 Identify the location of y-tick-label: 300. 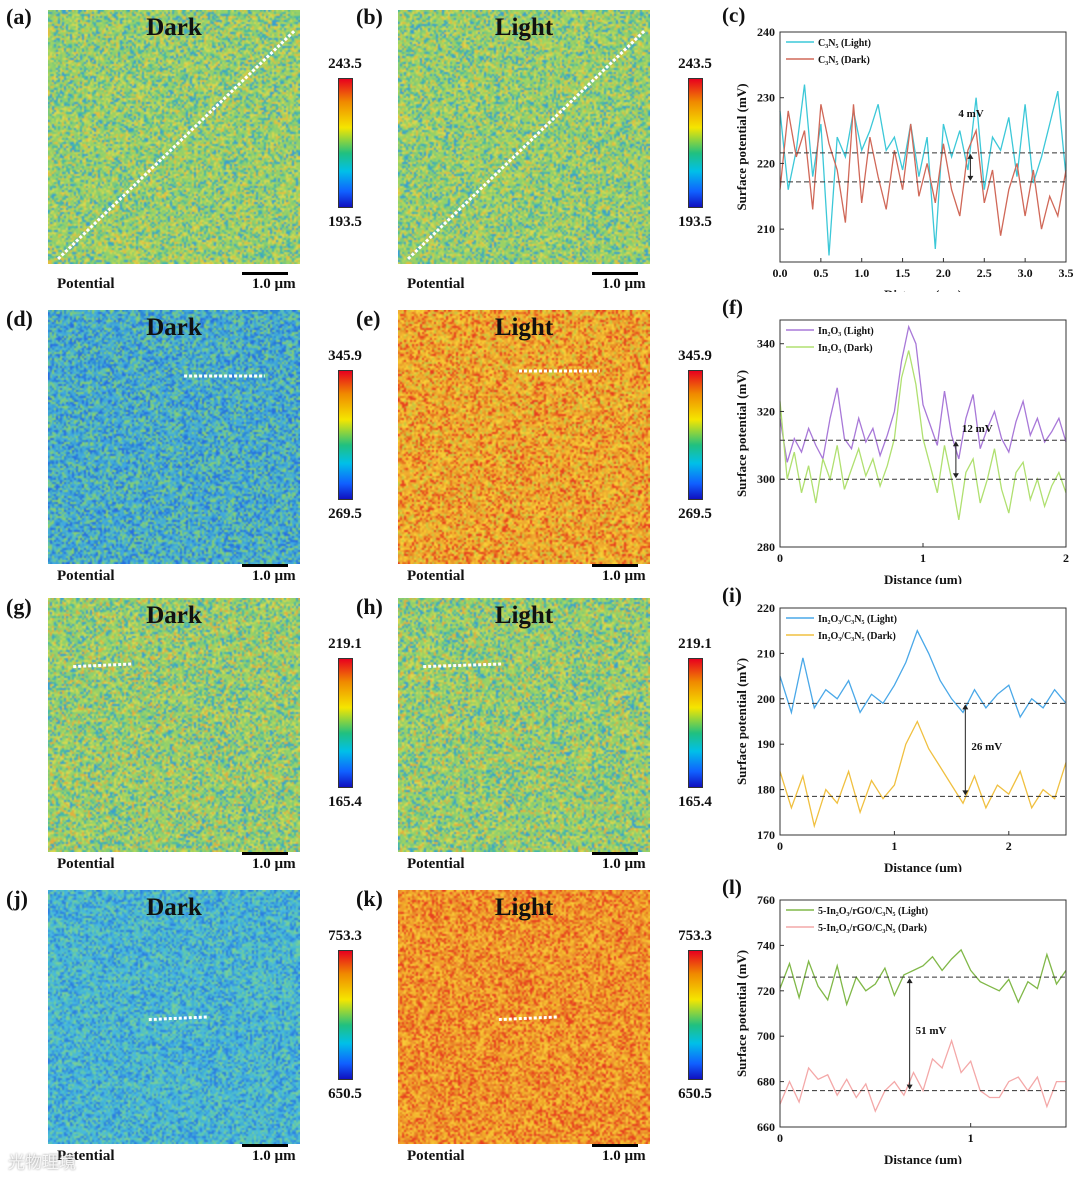
(766, 479).